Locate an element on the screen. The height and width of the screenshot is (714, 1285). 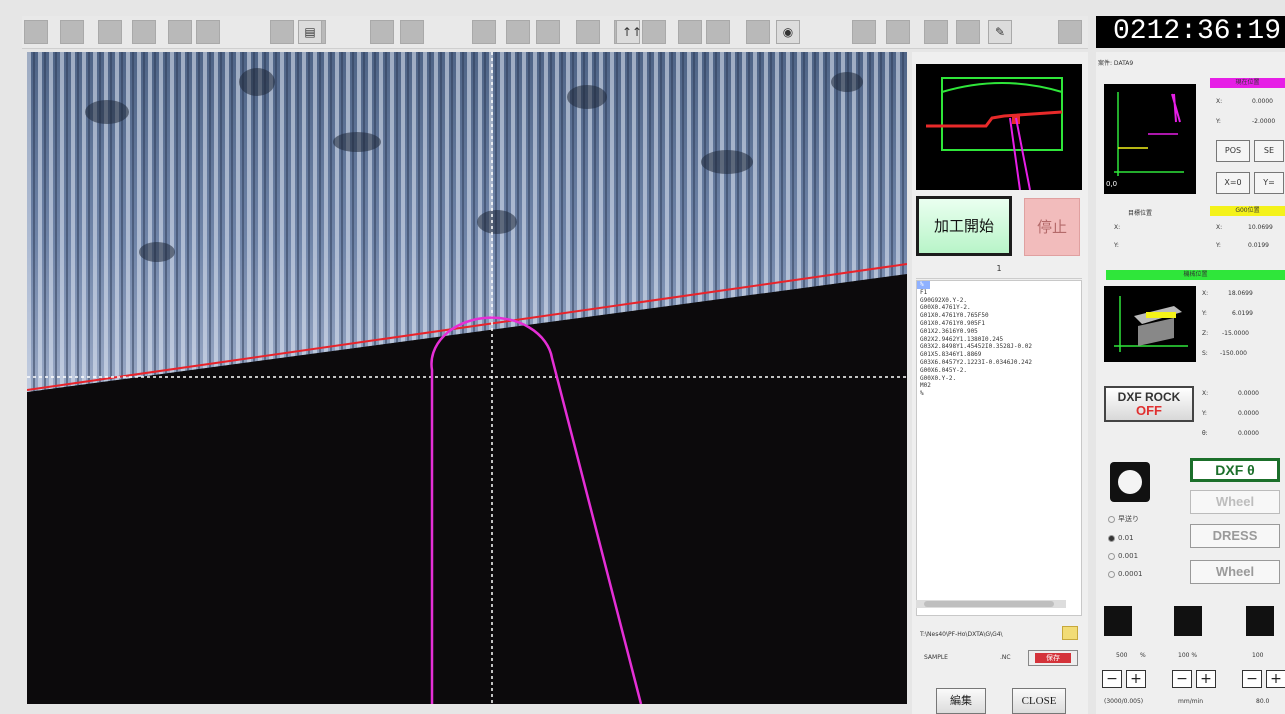
feed-1-minus-button: − is located at coordinates (1112, 679).